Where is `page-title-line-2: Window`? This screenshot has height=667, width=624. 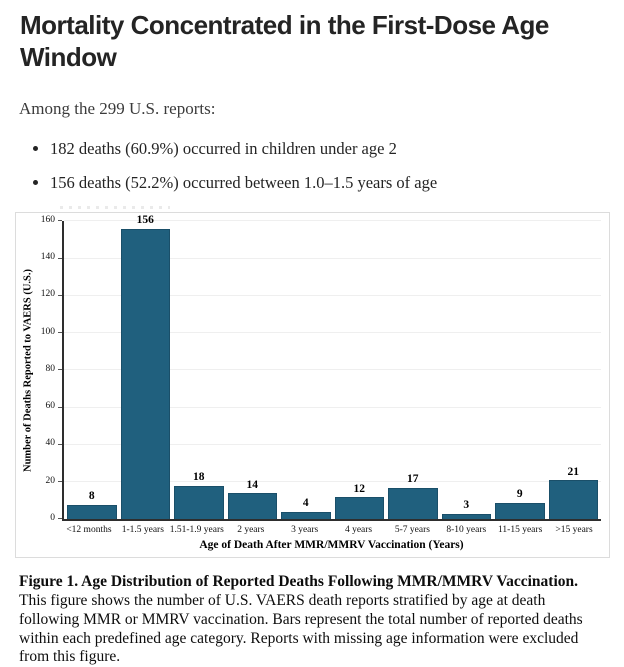 page-title-line-2: Window is located at coordinates (68, 56).